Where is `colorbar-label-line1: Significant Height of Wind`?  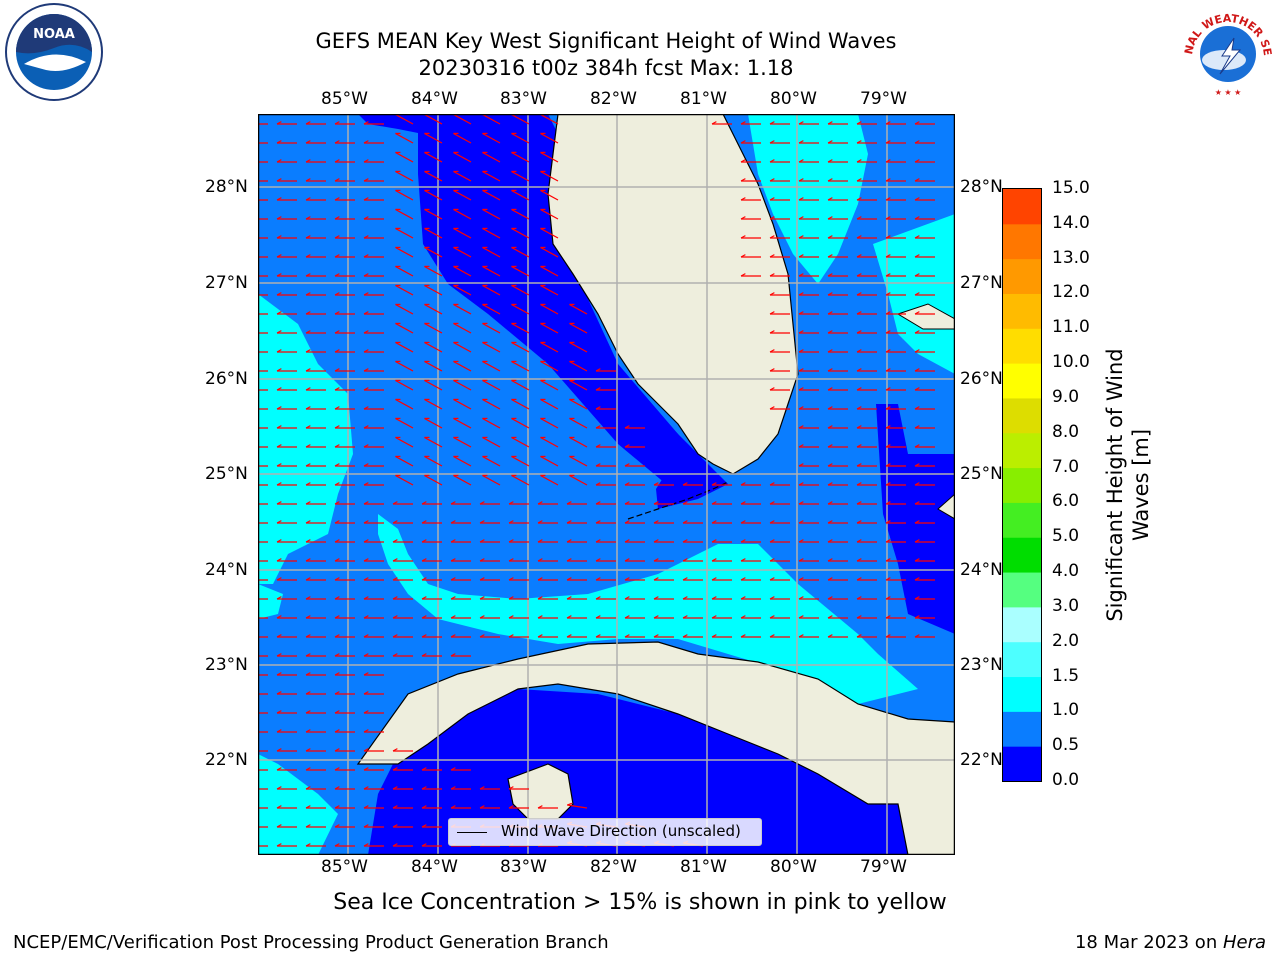 colorbar-label-line1: Significant Height of Wind is located at coordinates (1115, 485).